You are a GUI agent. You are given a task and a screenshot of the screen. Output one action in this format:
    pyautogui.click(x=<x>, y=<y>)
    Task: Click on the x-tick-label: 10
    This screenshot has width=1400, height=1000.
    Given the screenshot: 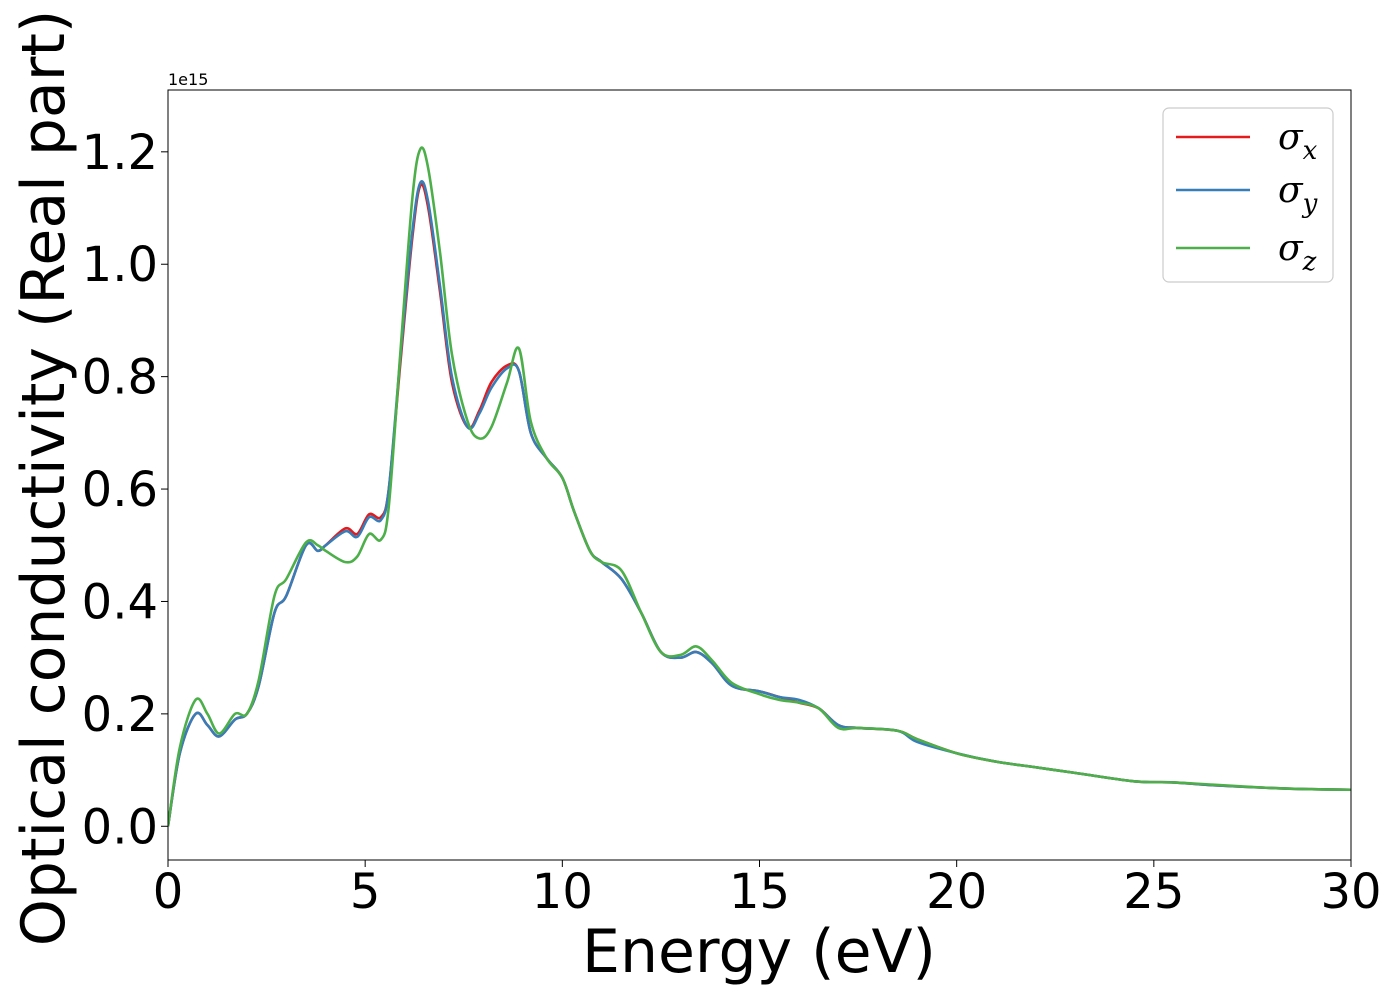 What is the action you would take?
    pyautogui.click(x=562, y=892)
    